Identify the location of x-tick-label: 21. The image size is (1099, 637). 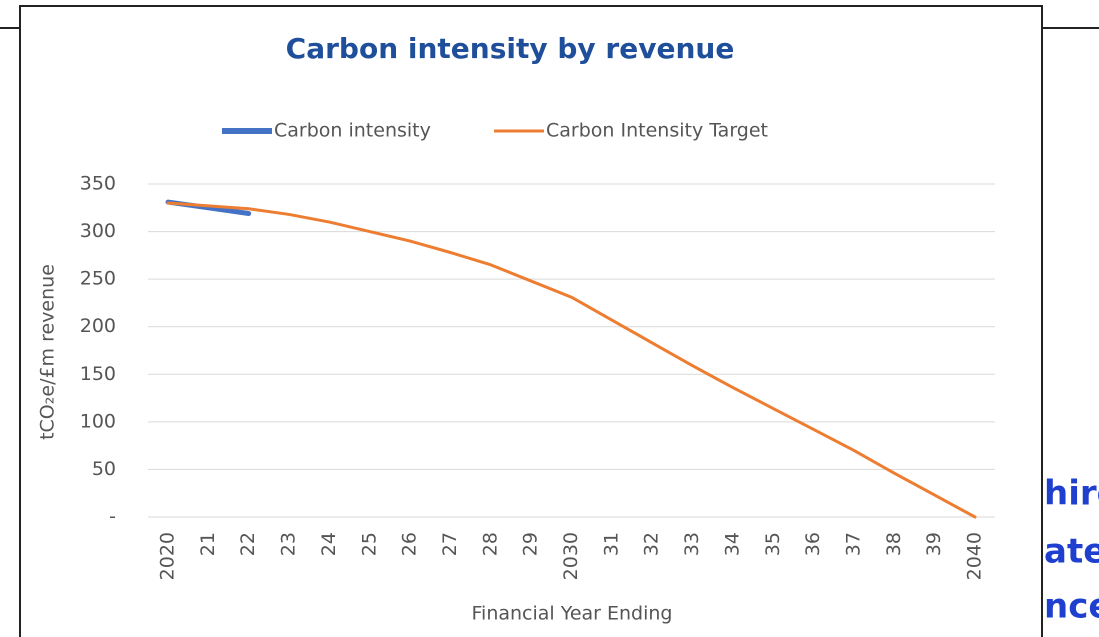
(208, 544).